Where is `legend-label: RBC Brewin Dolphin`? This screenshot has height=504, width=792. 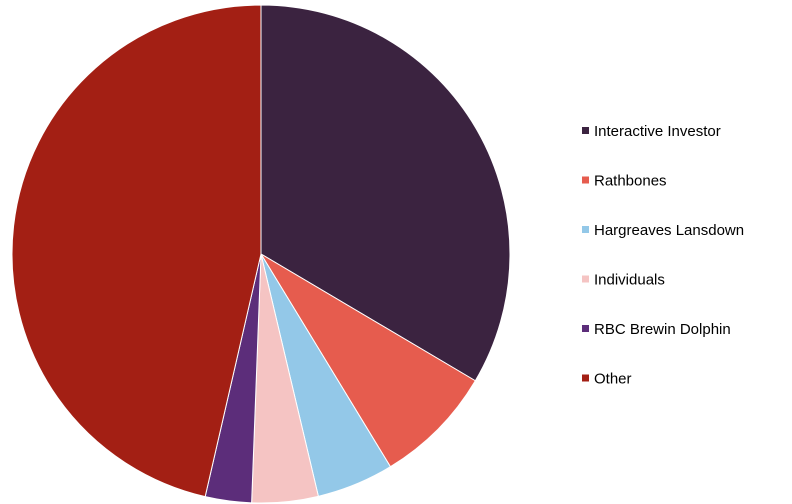
legend-label: RBC Brewin Dolphin is located at coordinates (662, 329).